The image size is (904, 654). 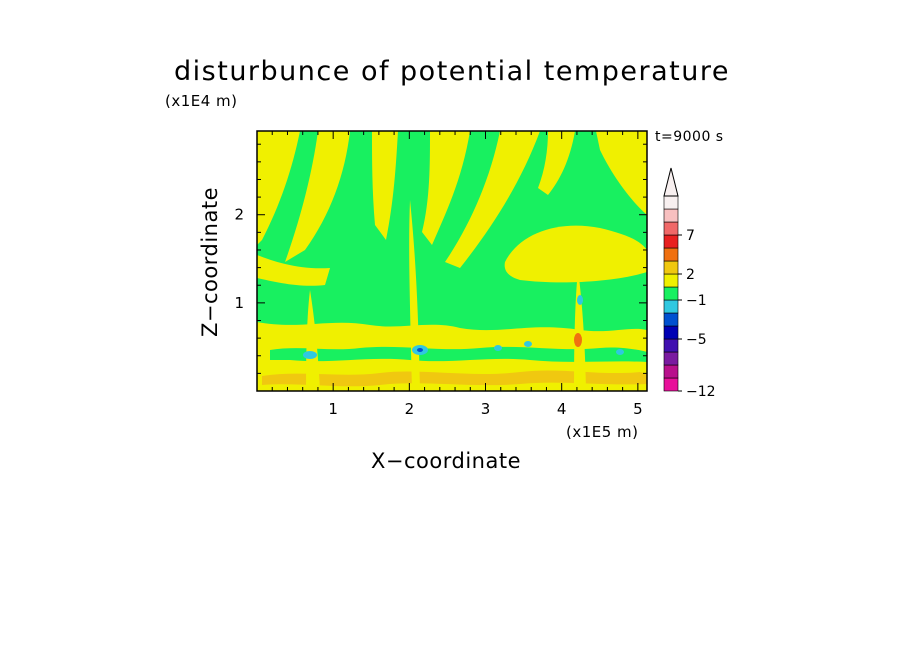 What do you see at coordinates (239, 303) in the screenshot?
I see `y-tick-label: 1` at bounding box center [239, 303].